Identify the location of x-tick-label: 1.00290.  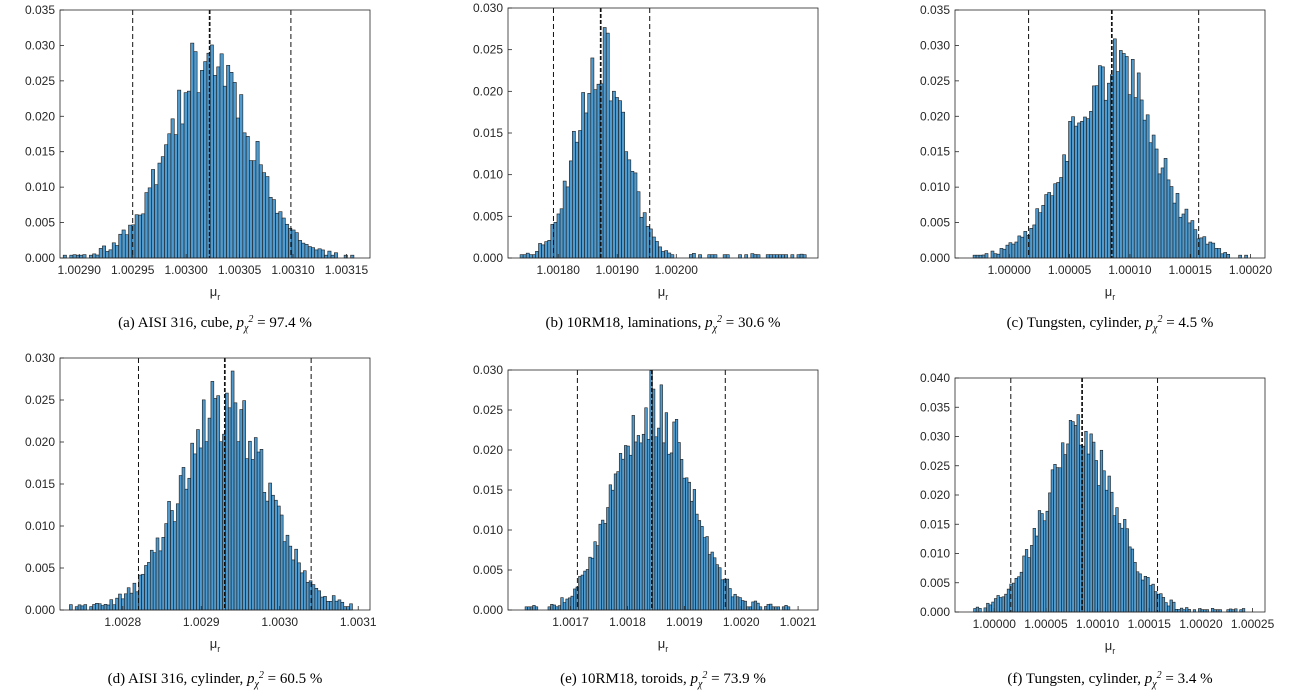
(80, 270).